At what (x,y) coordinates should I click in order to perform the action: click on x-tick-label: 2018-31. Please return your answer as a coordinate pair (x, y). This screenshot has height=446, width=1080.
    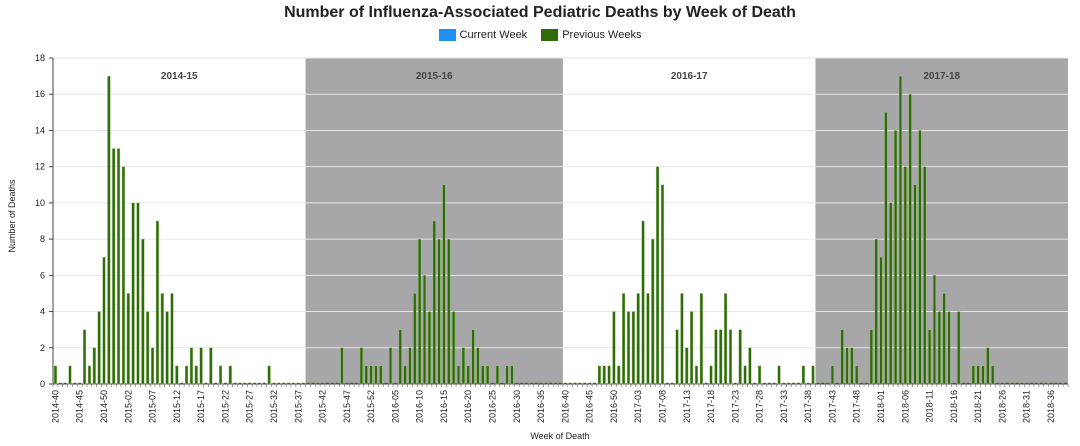
    Looking at the image, I should click on (1027, 406).